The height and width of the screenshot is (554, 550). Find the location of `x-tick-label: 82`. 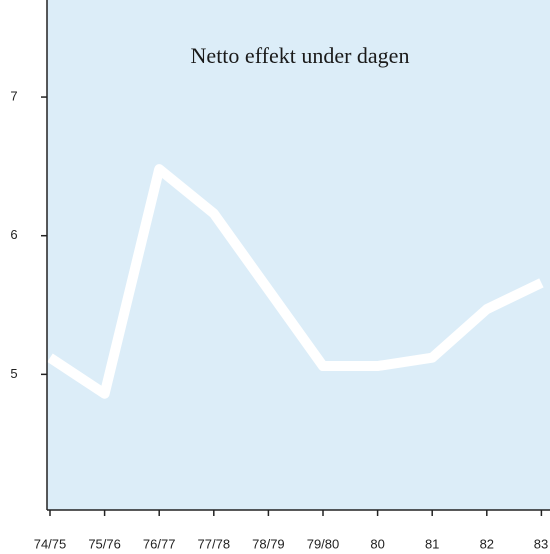

x-tick-label: 82 is located at coordinates (487, 543).